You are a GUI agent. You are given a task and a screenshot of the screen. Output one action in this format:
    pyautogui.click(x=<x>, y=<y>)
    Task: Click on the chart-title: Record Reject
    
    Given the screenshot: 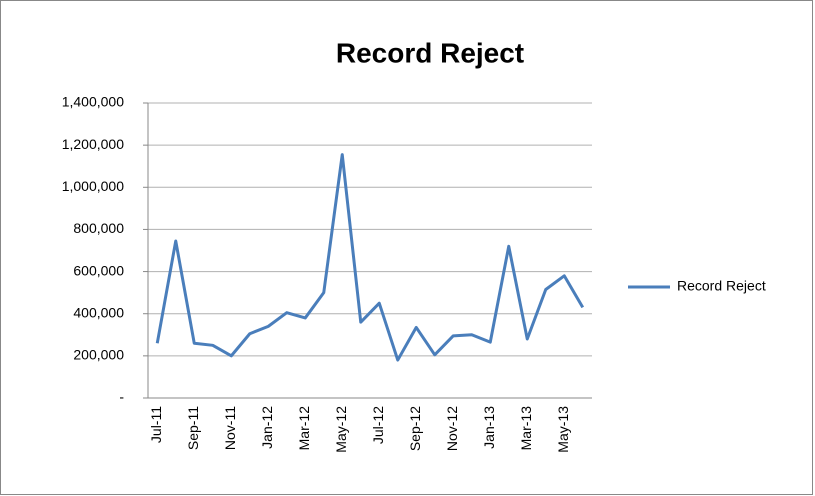 What is the action you would take?
    pyautogui.click(x=430, y=52)
    